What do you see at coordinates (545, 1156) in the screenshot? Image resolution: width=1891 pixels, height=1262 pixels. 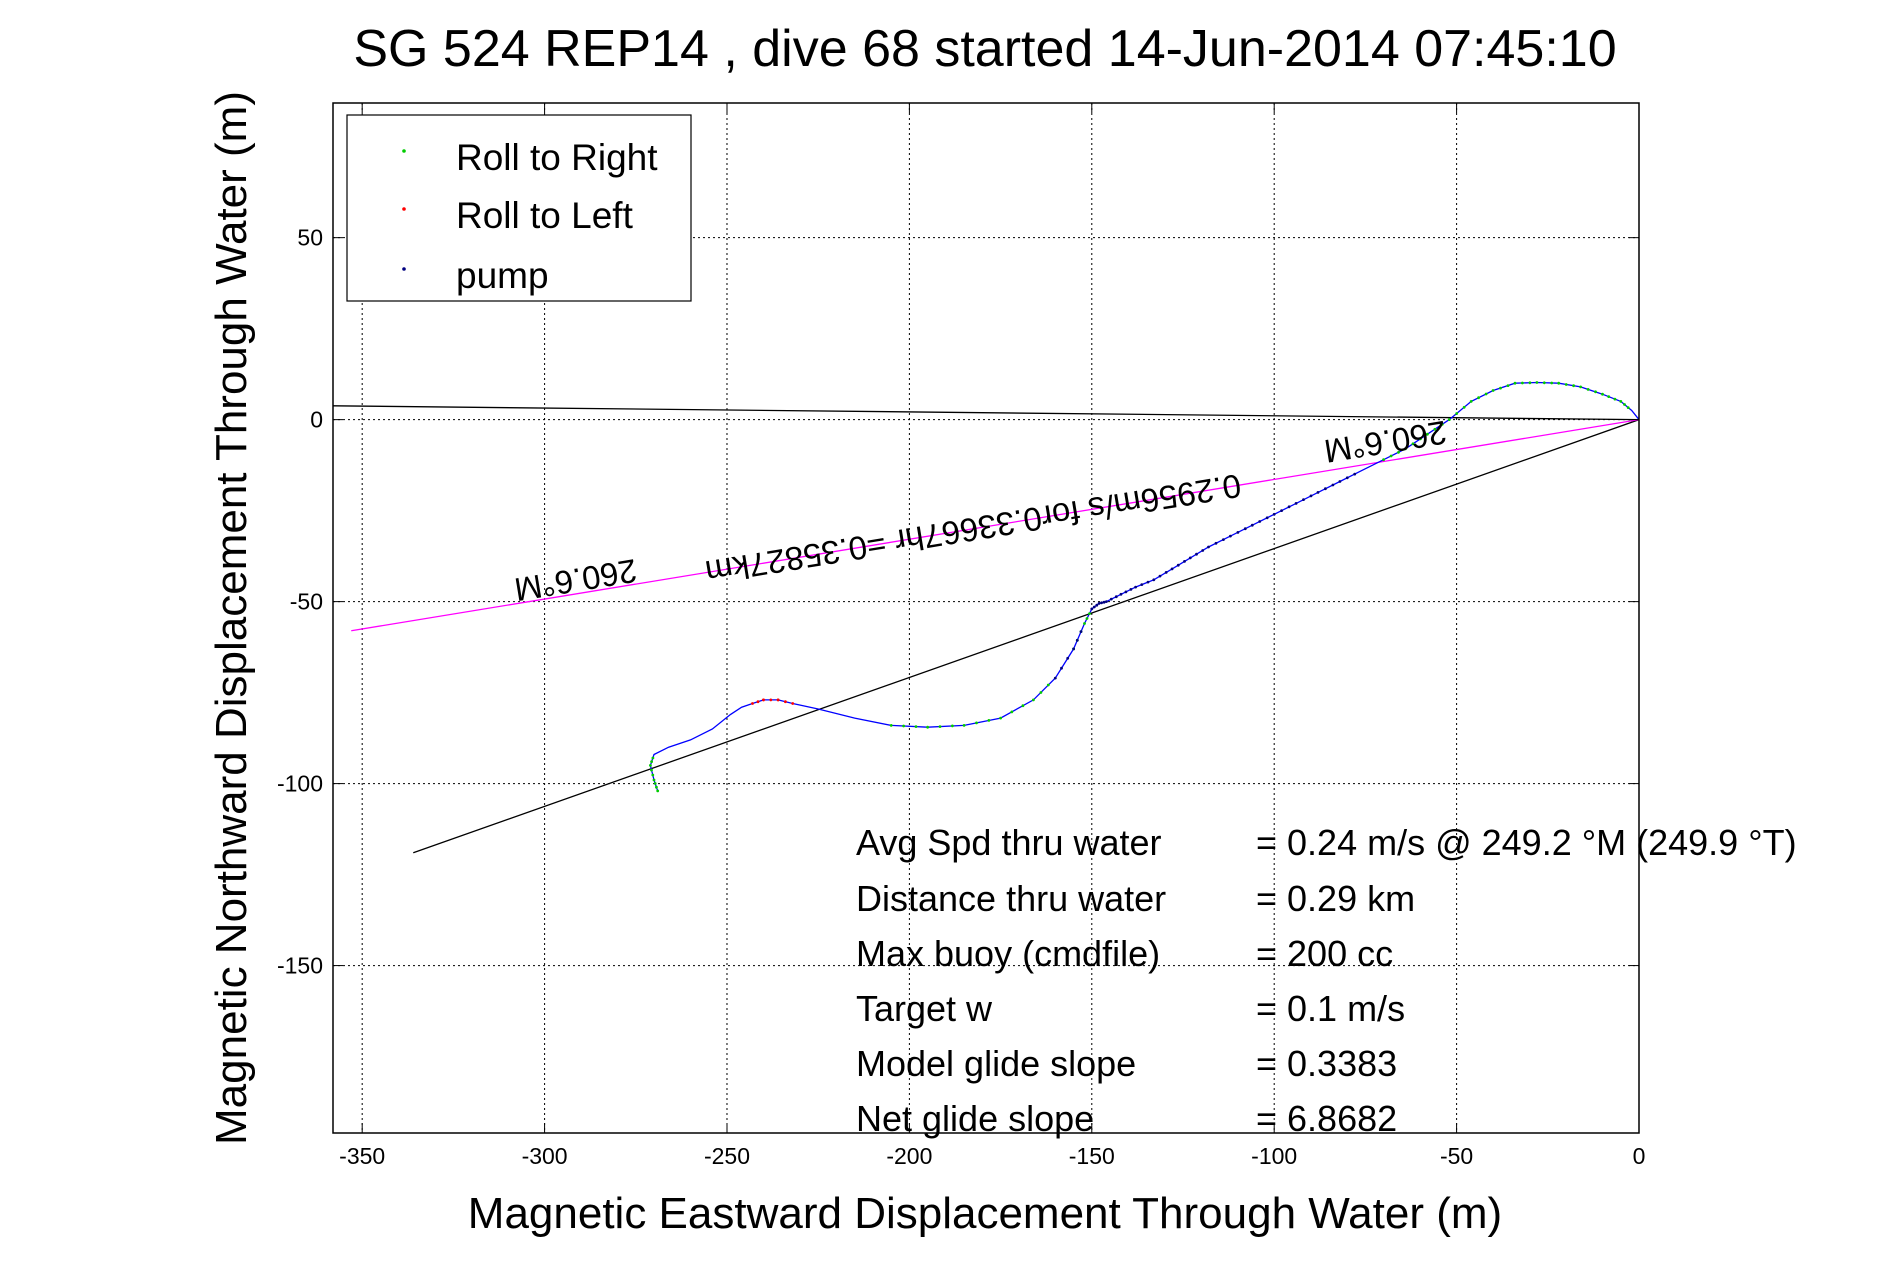 I see `x-tick-label: -300` at bounding box center [545, 1156].